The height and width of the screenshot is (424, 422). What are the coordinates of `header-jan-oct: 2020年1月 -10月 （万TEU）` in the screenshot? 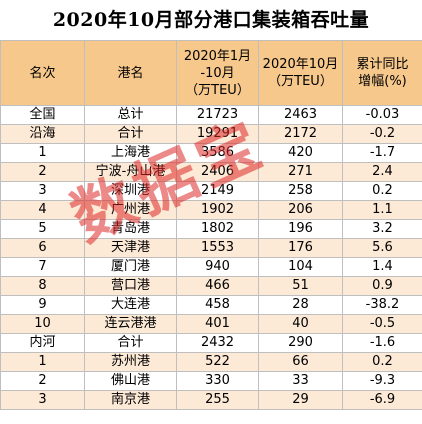 It's located at (217, 73).